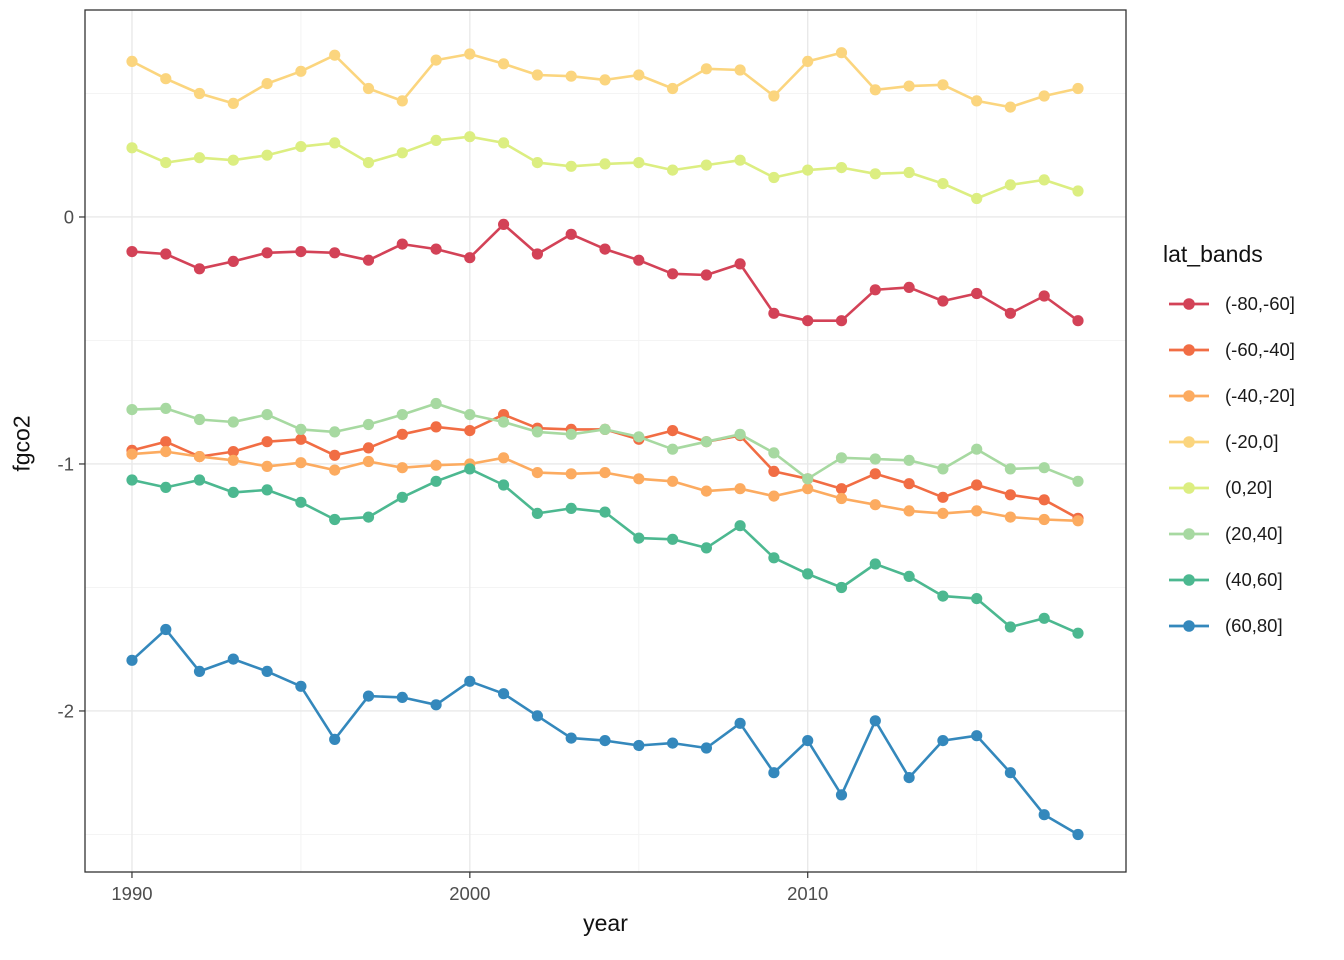 This screenshot has height=960, width=1344. Describe the element at coordinates (1260, 349) in the screenshot. I see `legend-item-label: (-60,-40]` at that location.